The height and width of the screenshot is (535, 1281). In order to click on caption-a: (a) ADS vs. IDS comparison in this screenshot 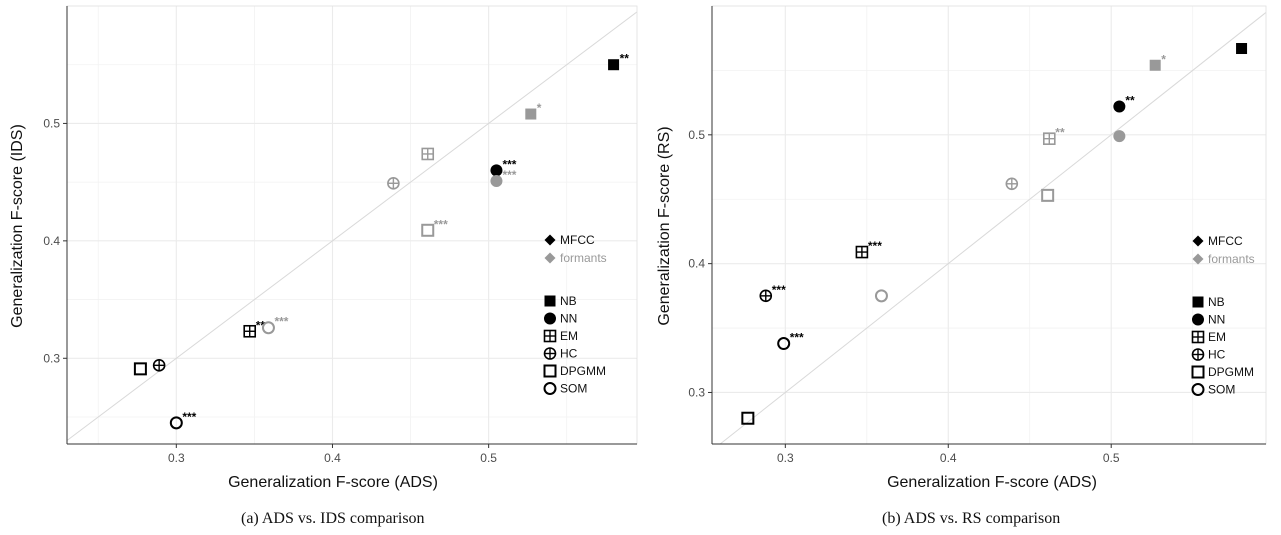, I will do `click(333, 518)`.